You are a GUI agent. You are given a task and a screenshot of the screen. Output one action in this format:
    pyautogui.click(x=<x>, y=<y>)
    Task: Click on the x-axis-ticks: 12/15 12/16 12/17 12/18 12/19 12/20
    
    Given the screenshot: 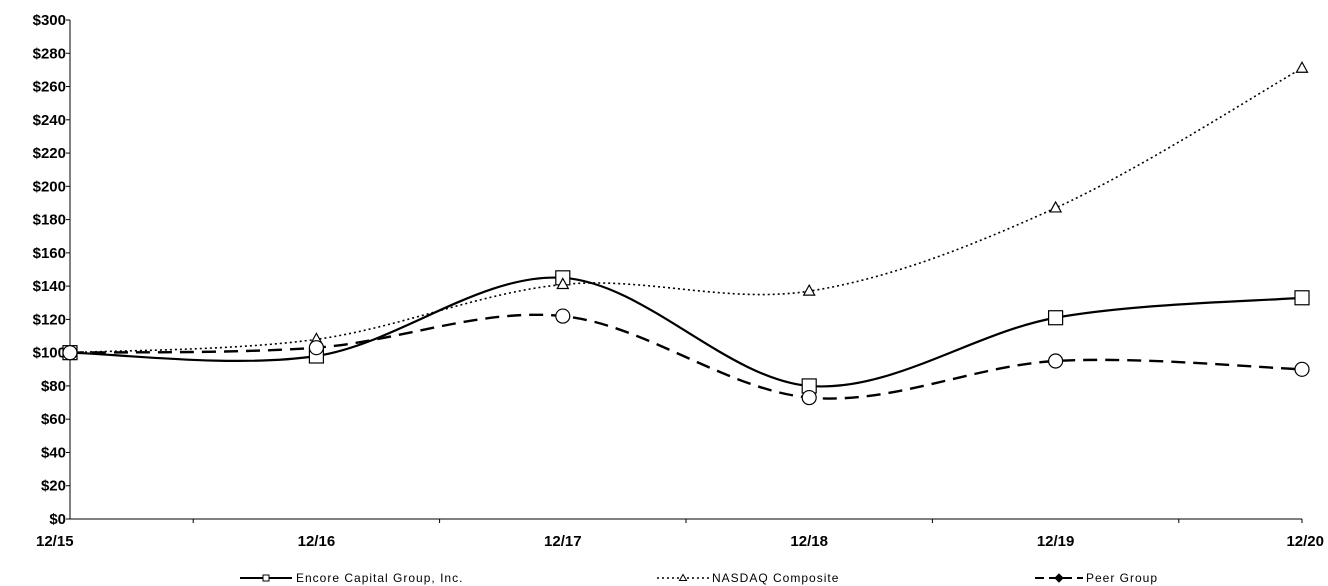 What is the action you would take?
    pyautogui.click(x=680, y=534)
    